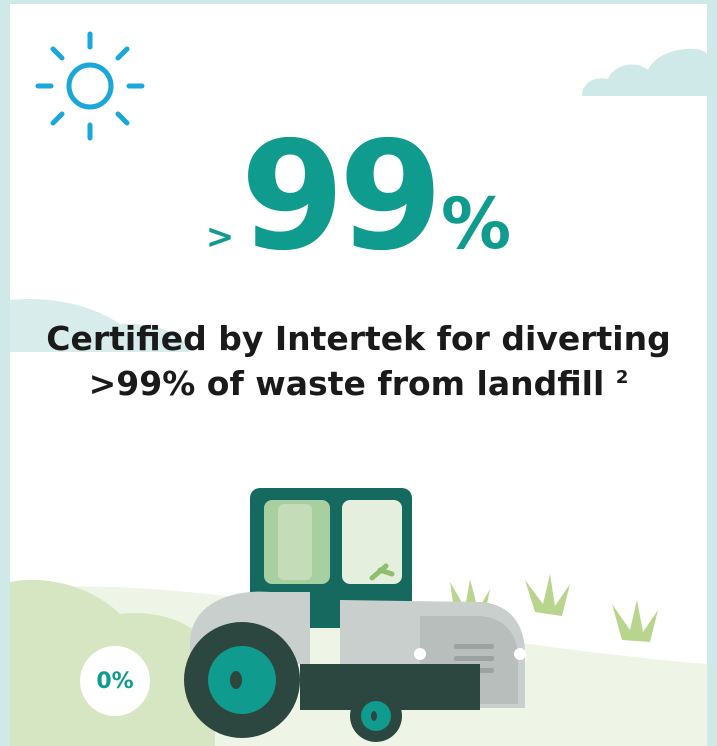  What do you see at coordinates (346, 383) in the screenshot?
I see `headline-line-2-text: >99% of waste from landfill` at bounding box center [346, 383].